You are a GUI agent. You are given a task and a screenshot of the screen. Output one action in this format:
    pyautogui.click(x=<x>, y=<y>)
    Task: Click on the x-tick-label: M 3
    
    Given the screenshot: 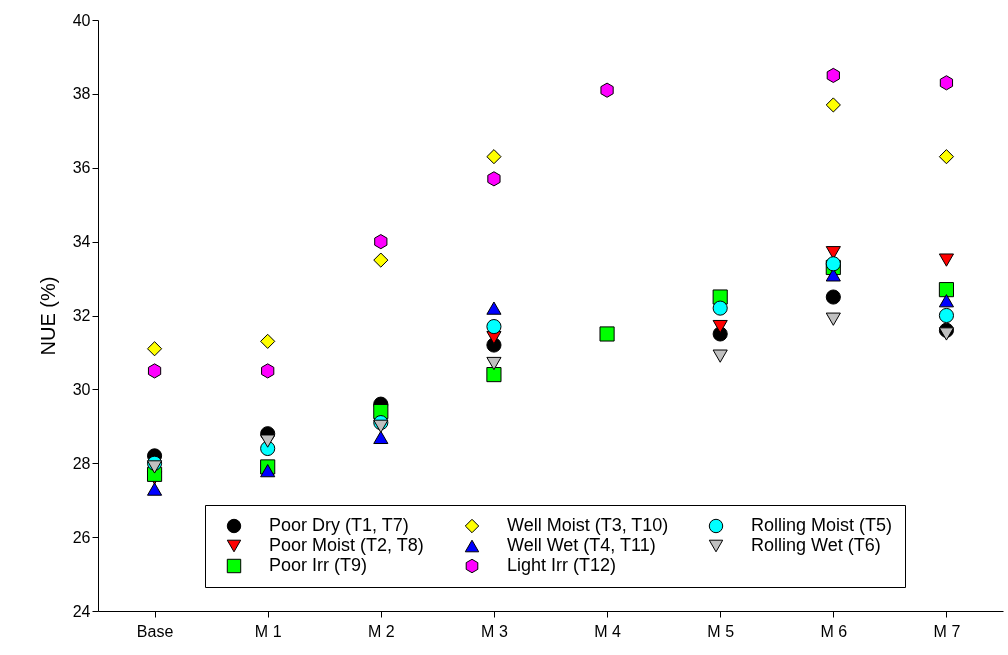 What is the action you would take?
    pyautogui.click(x=494, y=631)
    